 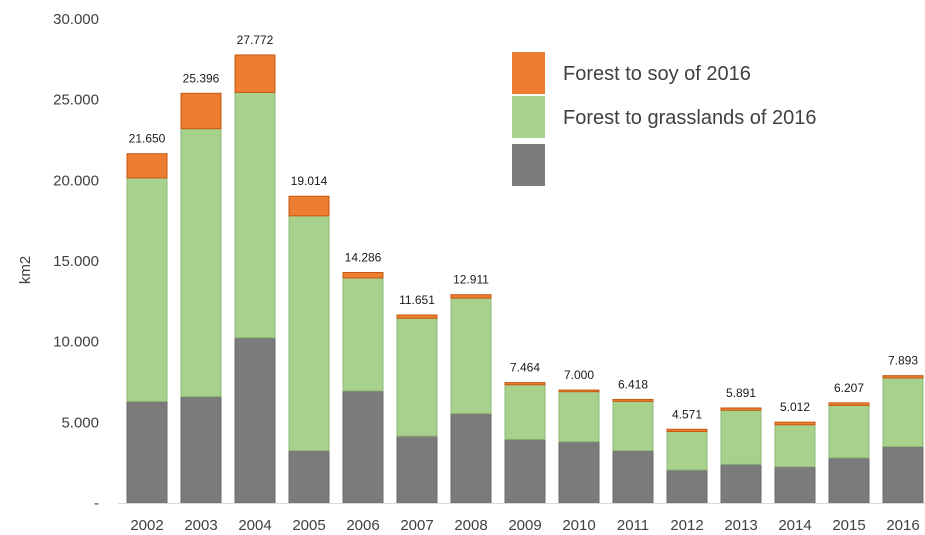 I want to click on legend-label: Forest to grasslands of 2016, so click(x=689, y=118).